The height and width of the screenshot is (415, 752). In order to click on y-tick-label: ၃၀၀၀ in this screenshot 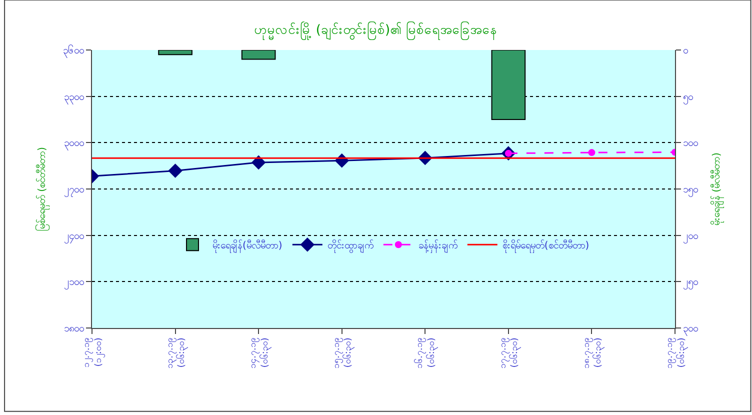, I will do `click(74, 145)`.